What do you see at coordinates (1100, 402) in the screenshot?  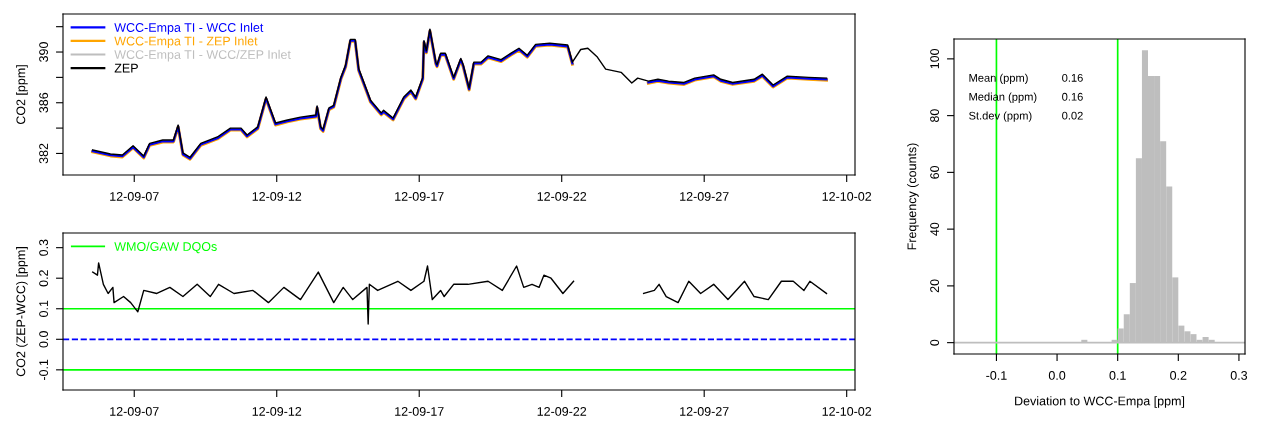 I see `x-axis-title: Deviation to WCC-Empa [ppm]` at bounding box center [1100, 402].